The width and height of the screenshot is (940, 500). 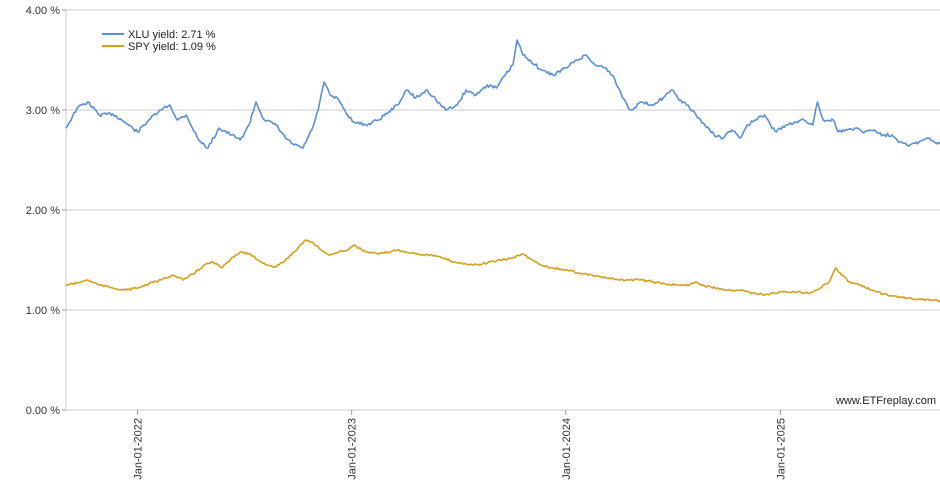 I want to click on legend: XLU yield: 2.71 % SPY yield: 1.09 %, so click(x=159, y=41).